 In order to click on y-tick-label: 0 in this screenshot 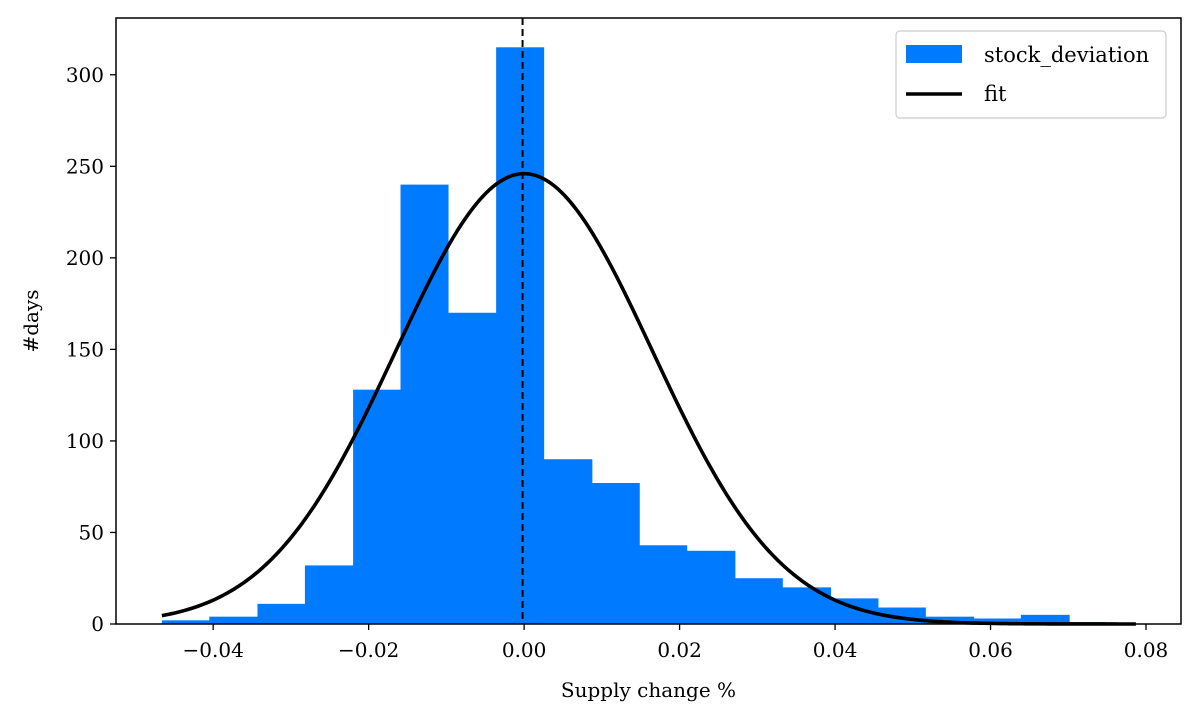, I will do `click(97, 624)`.